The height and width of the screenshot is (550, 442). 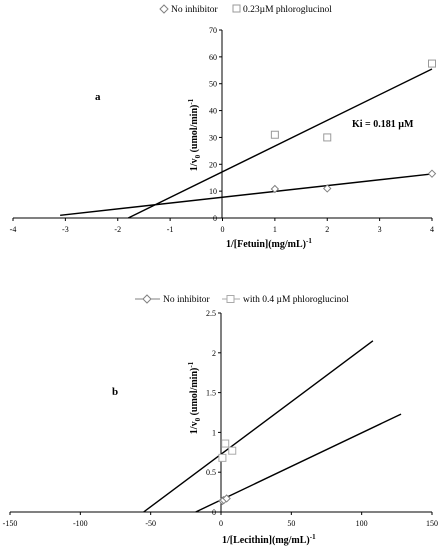 What do you see at coordinates (170, 229) in the screenshot?
I see `x-tick-label-a: -1` at bounding box center [170, 229].